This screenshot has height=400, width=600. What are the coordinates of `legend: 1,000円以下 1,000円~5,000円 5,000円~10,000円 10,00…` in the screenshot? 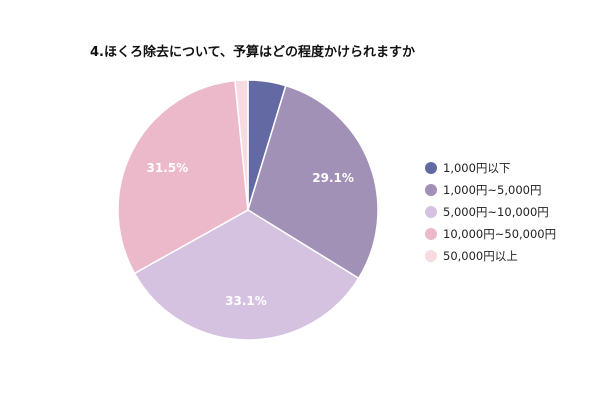 It's located at (490, 212).